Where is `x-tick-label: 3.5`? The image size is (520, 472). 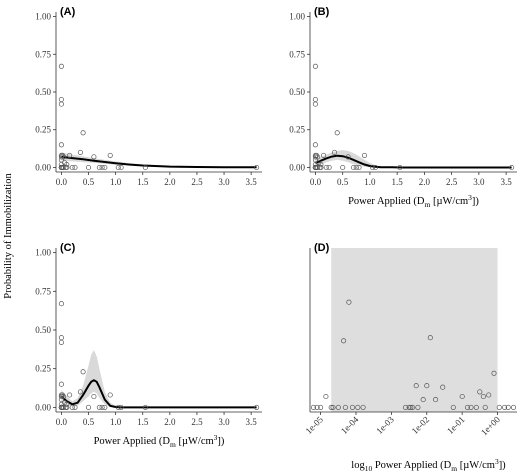
x-tick-label: 3.5 is located at coordinates (252, 422).